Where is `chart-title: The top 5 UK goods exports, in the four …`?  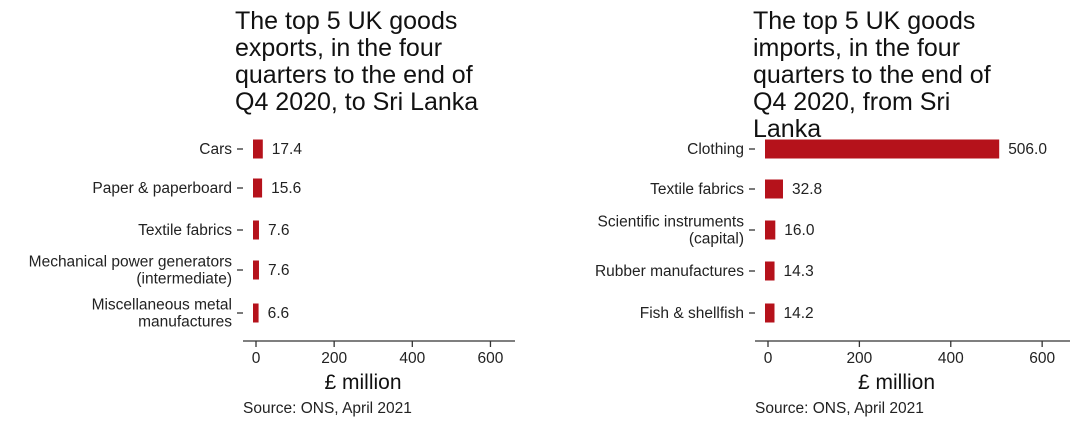
chart-title: The top 5 UK goods exports, in the four … is located at coordinates (357, 61).